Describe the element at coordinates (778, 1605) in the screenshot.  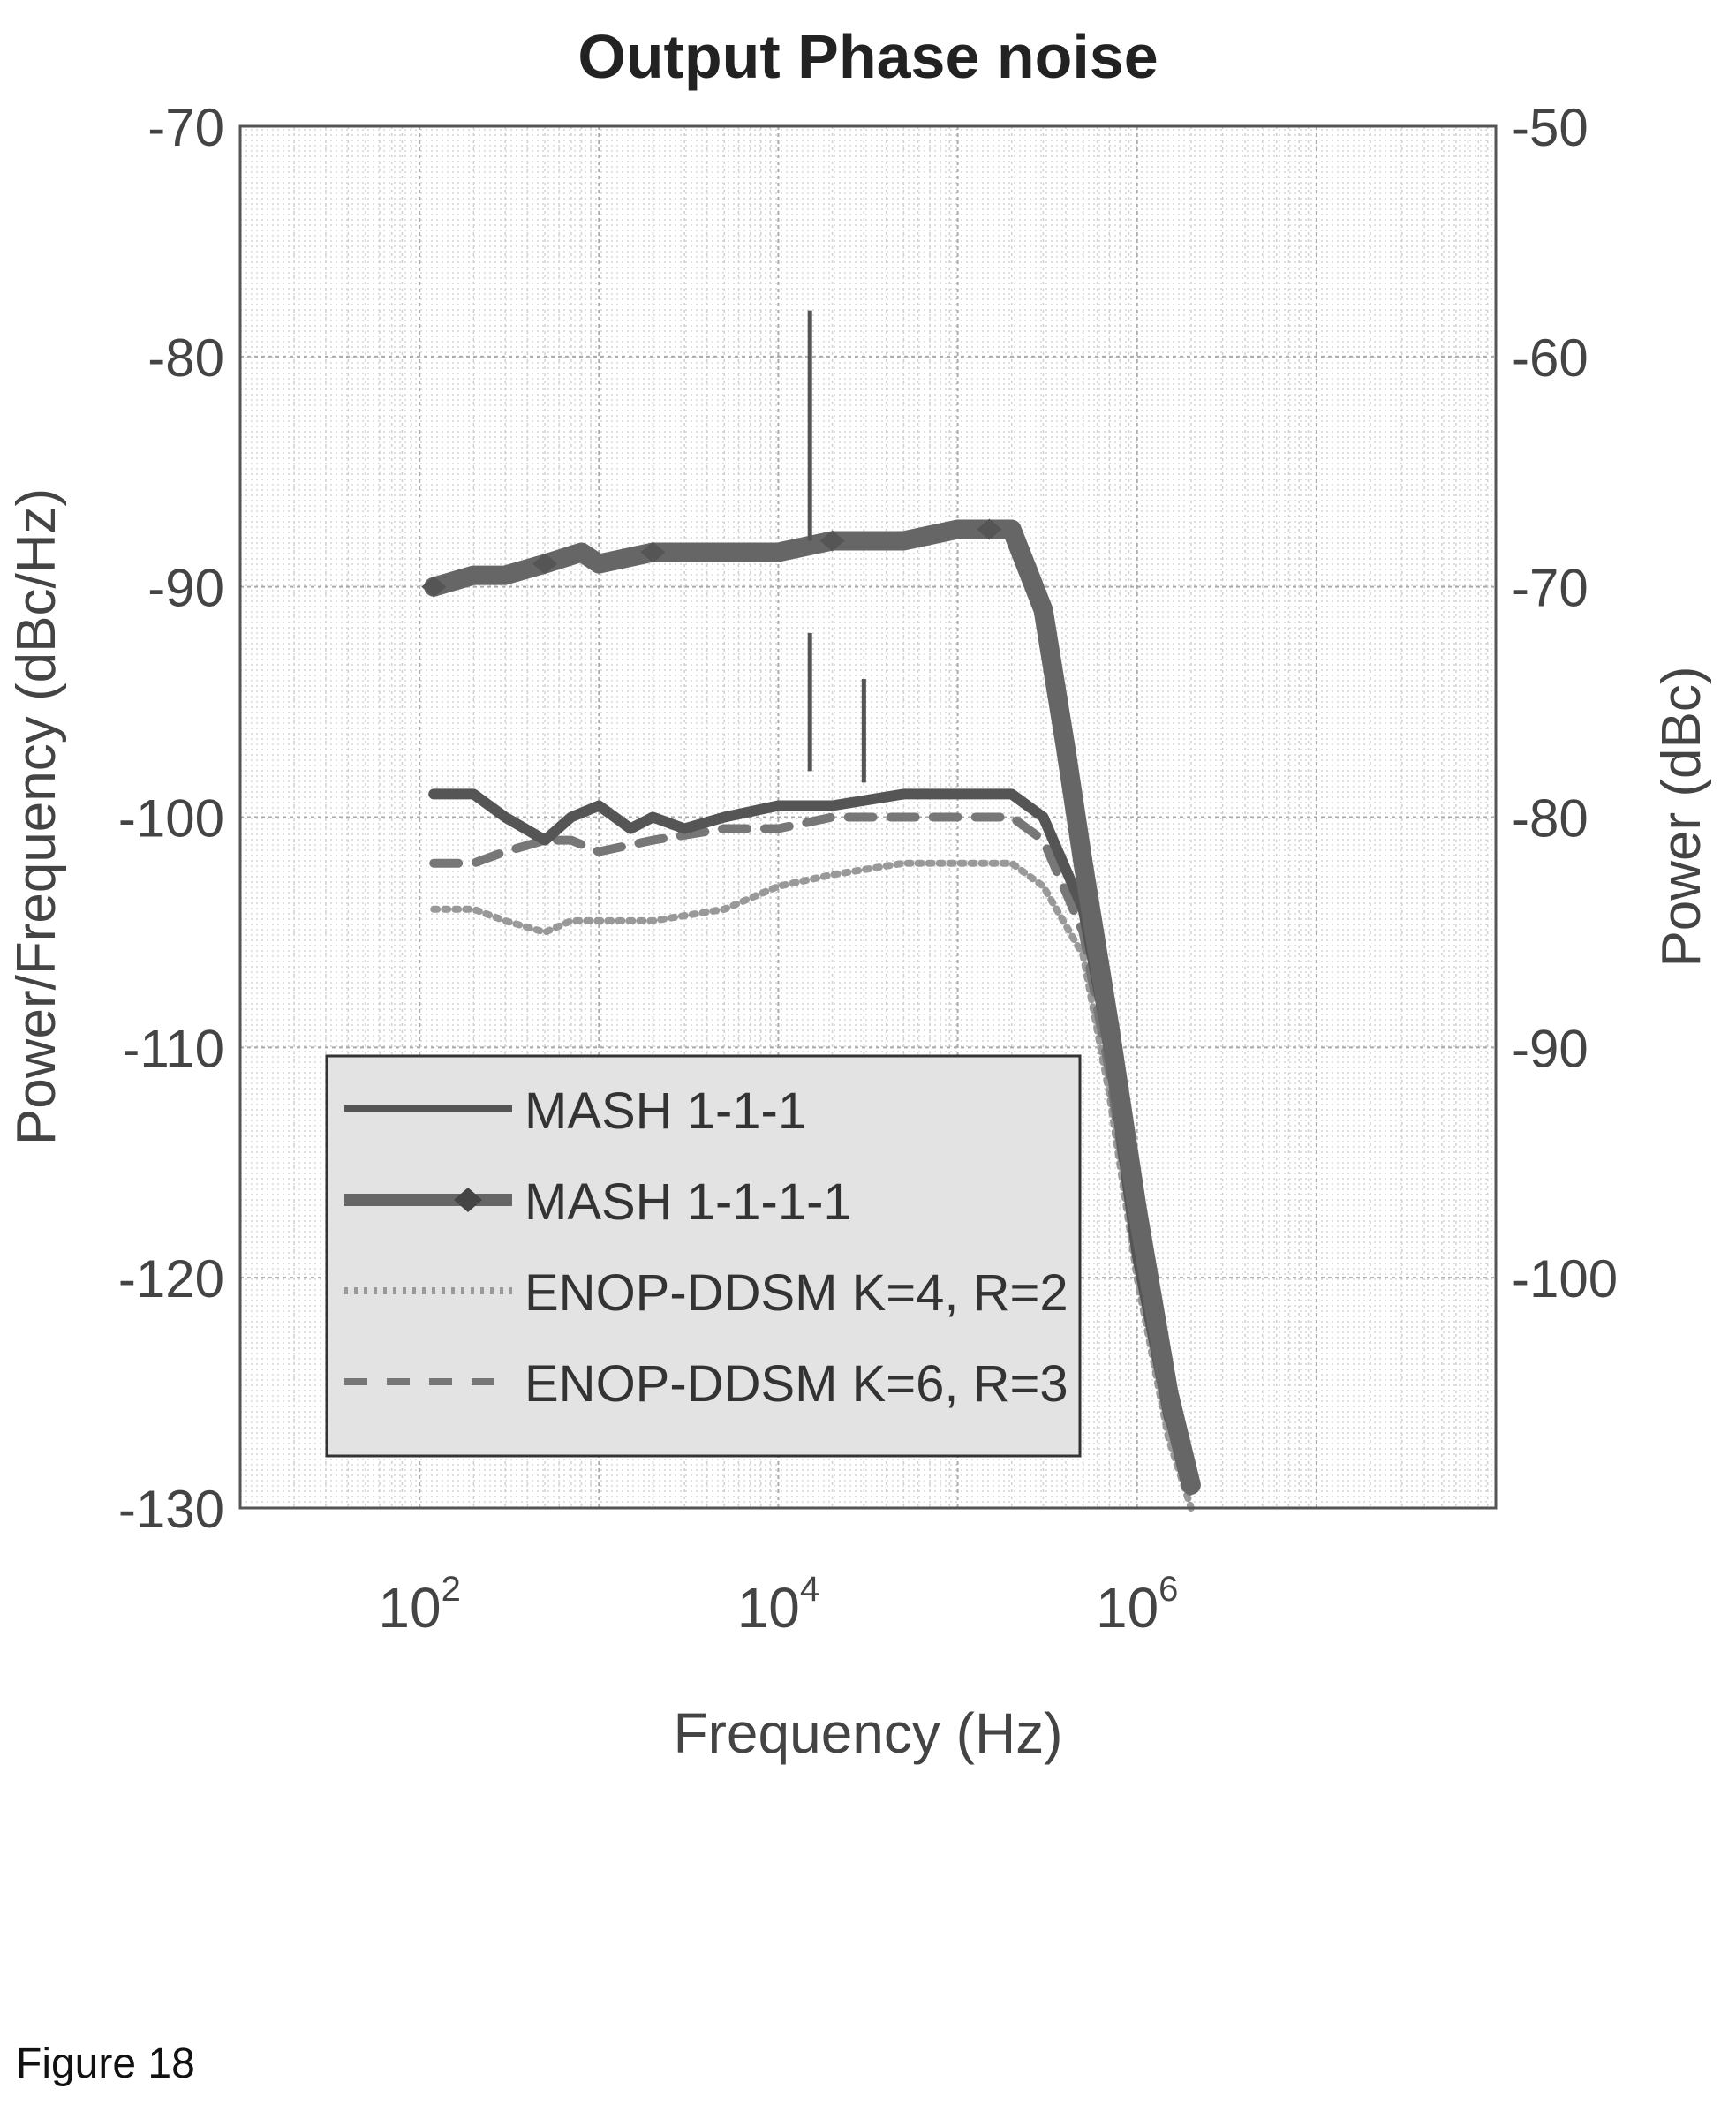
I see `x-tick-label: 10⁴` at that location.